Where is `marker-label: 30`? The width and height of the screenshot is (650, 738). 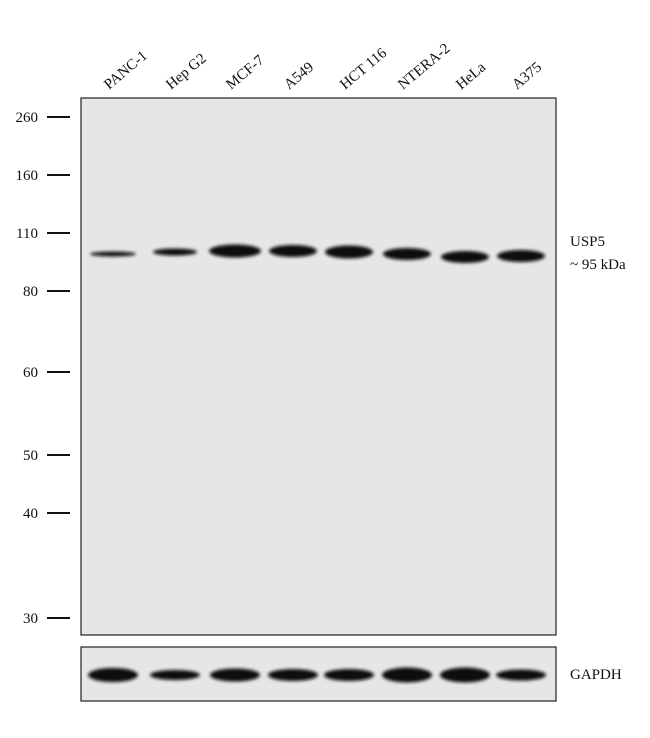
marker-label: 30 is located at coordinates (30, 619).